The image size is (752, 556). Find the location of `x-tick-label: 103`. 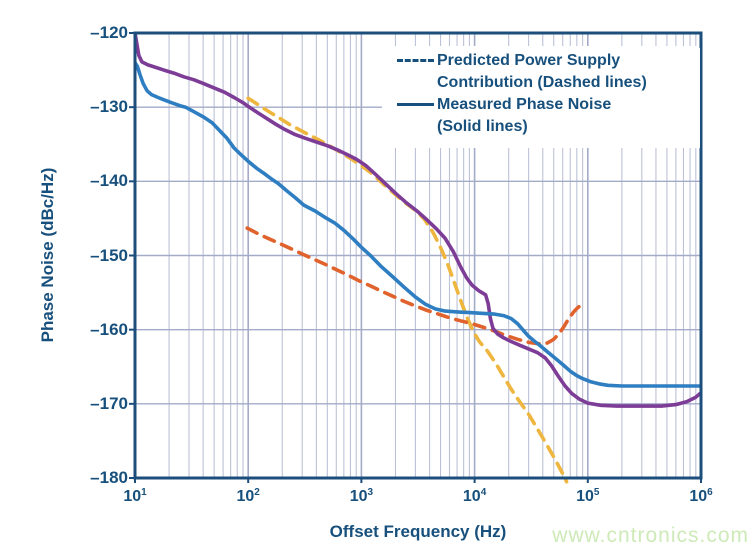

x-tick-label: 103 is located at coordinates (361, 496).